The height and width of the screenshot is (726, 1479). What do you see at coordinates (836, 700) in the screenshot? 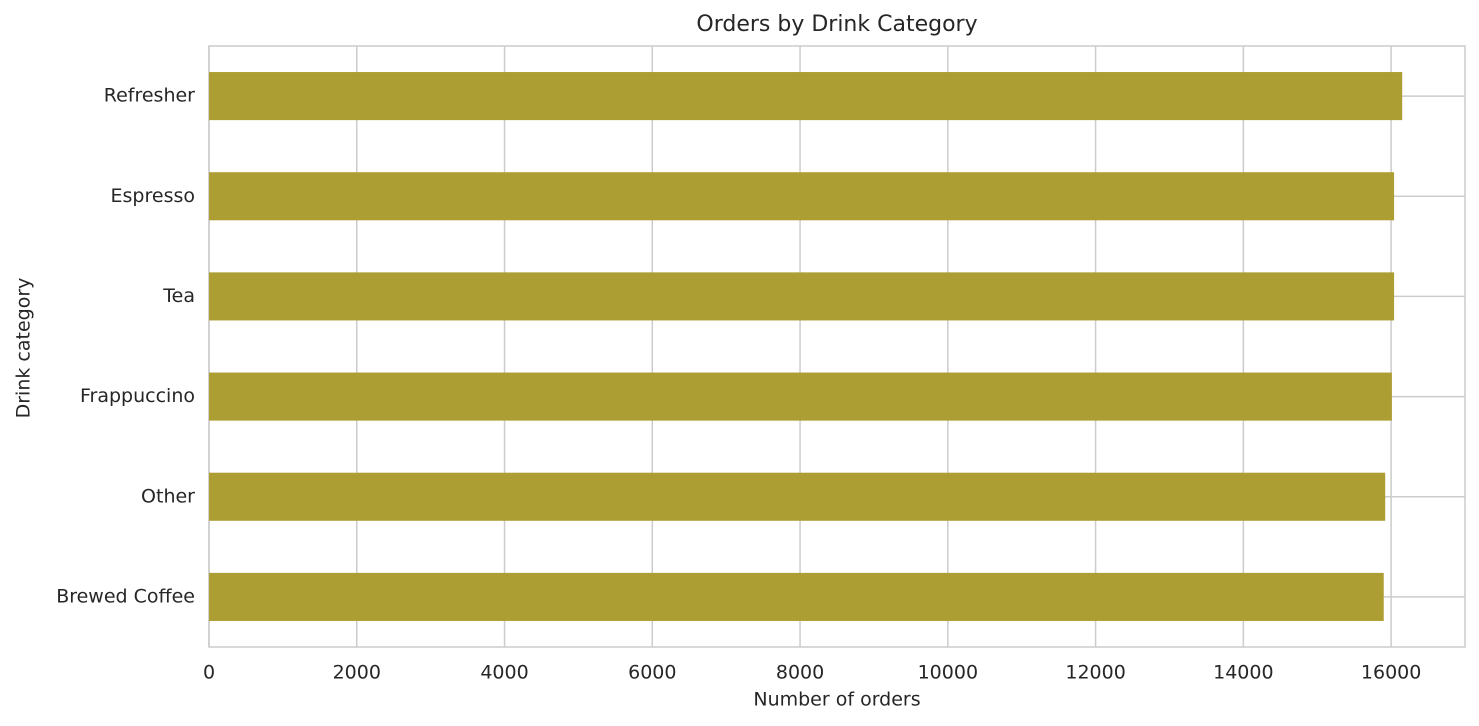
I see `x-axis-label: Number of orders` at bounding box center [836, 700].